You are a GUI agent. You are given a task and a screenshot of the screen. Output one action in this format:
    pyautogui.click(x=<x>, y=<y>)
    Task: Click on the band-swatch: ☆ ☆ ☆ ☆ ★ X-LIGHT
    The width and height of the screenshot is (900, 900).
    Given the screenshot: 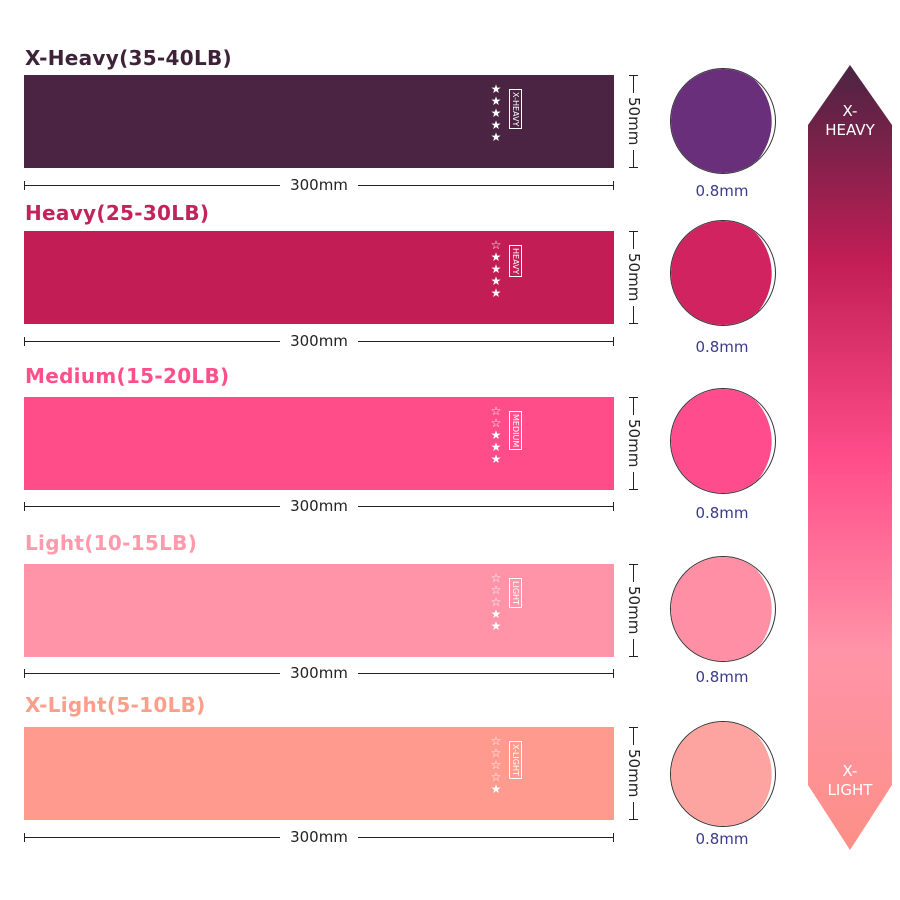 What is the action you would take?
    pyautogui.click(x=319, y=773)
    